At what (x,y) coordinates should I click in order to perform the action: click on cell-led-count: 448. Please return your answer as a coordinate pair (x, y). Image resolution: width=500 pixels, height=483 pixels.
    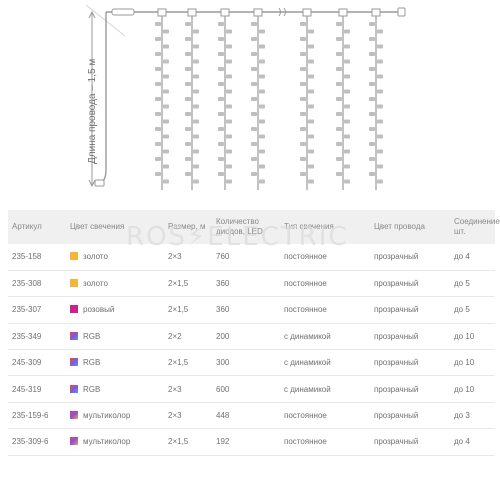
    Looking at the image, I should click on (246, 416).